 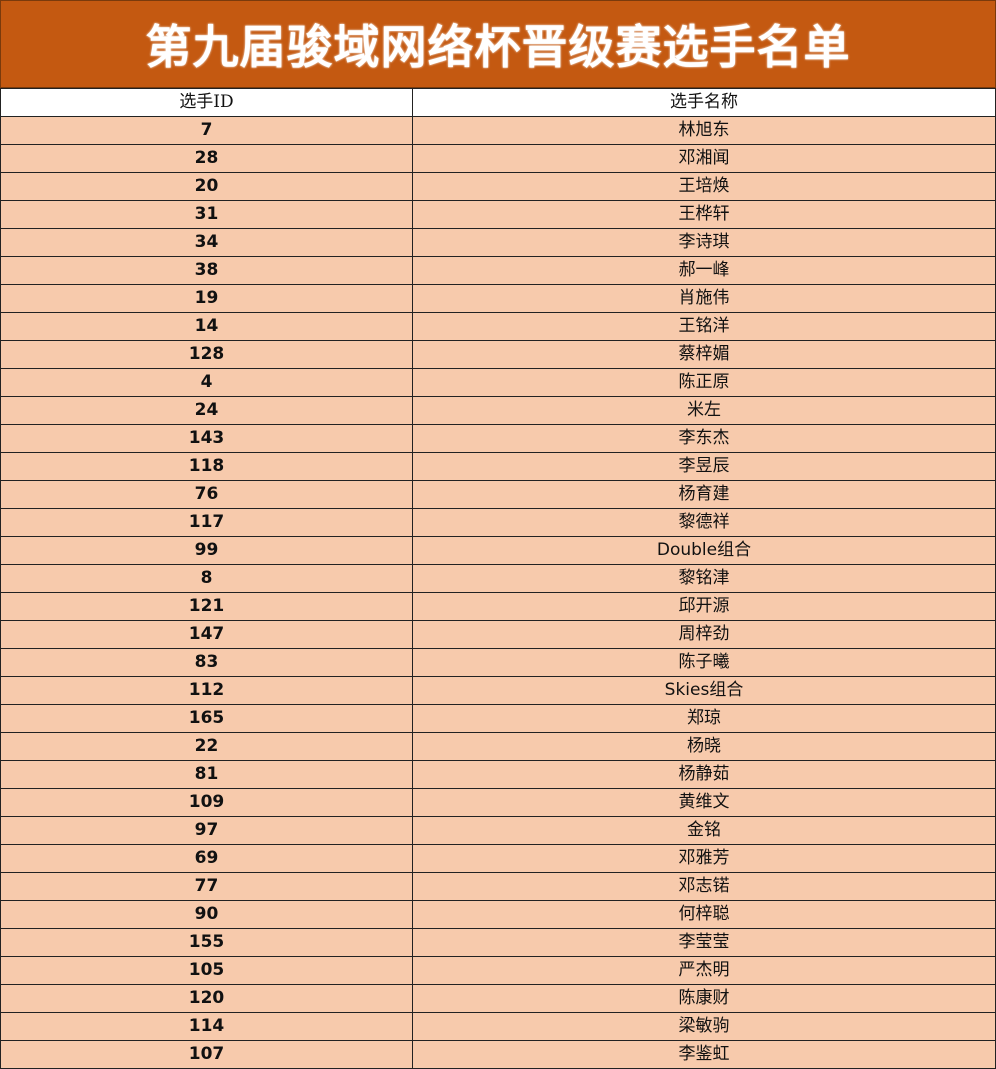 I want to click on player-name-cell: 黎德祥, so click(x=704, y=522).